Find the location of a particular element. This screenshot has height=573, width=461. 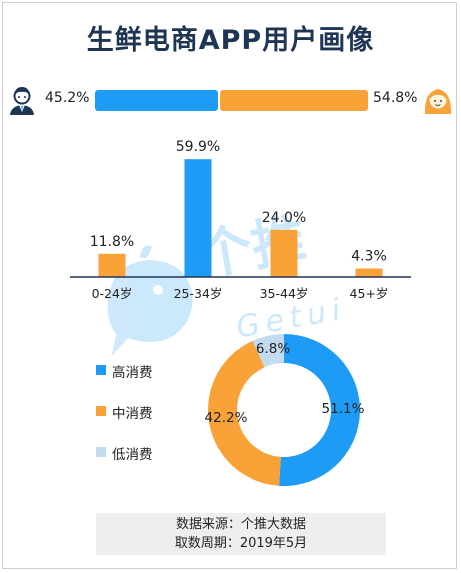

legend-label-low: 低消费 is located at coordinates (132, 455).